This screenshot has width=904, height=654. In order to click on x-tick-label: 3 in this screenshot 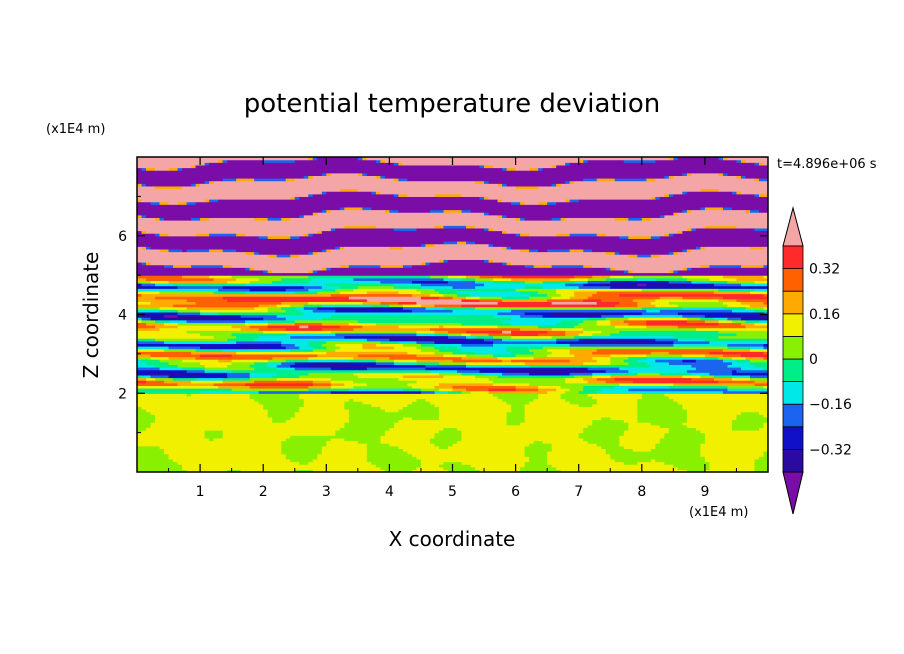, I will do `click(326, 492)`.